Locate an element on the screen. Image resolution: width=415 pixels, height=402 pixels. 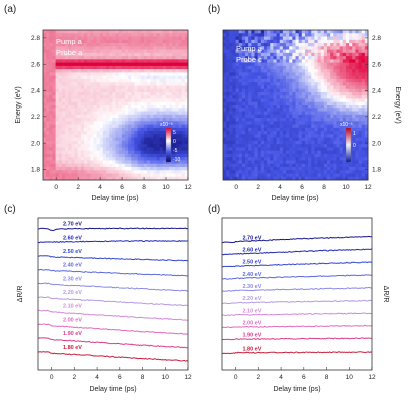
ylabel-d: ΔR/R is located at coordinates (385, 294).